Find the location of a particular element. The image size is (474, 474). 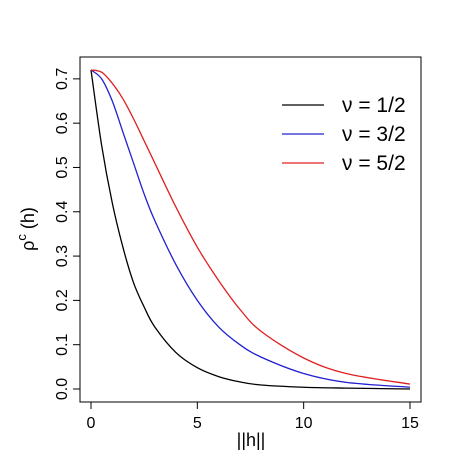

y-axis-label: ρc (h) is located at coordinates (26, 229).